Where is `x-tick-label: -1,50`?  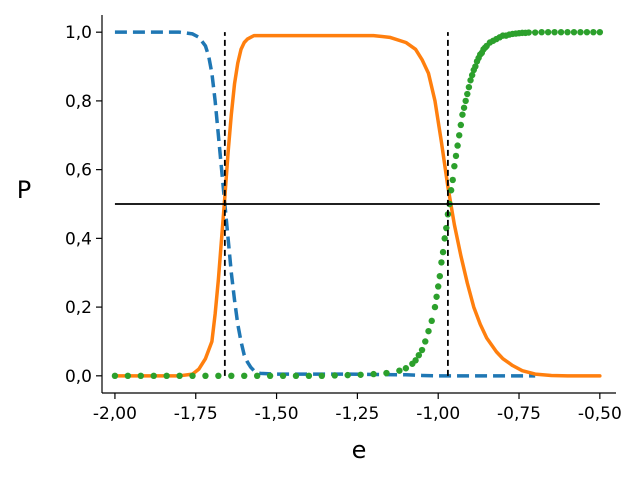 x-tick-label: -1,50 is located at coordinates (277, 414).